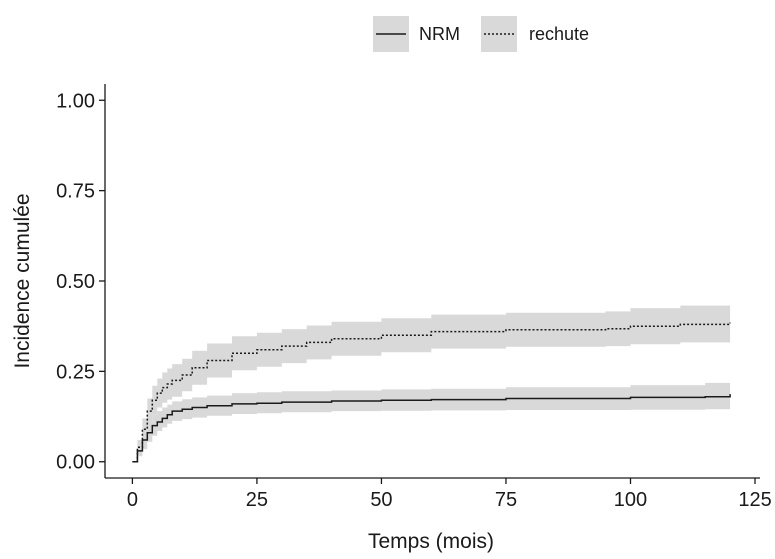 This screenshot has width=775, height=559. Describe the element at coordinates (75, 282) in the screenshot. I see `y-tick-label: 0.50` at that location.